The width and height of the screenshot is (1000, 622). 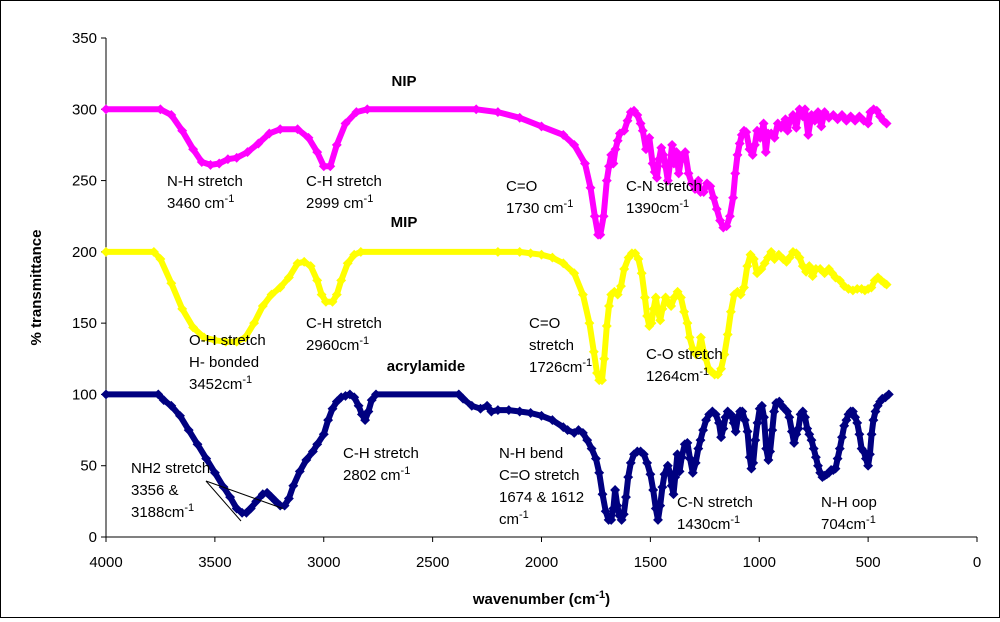 I want to click on annotation-line: cm-1, so click(x=514, y=518).